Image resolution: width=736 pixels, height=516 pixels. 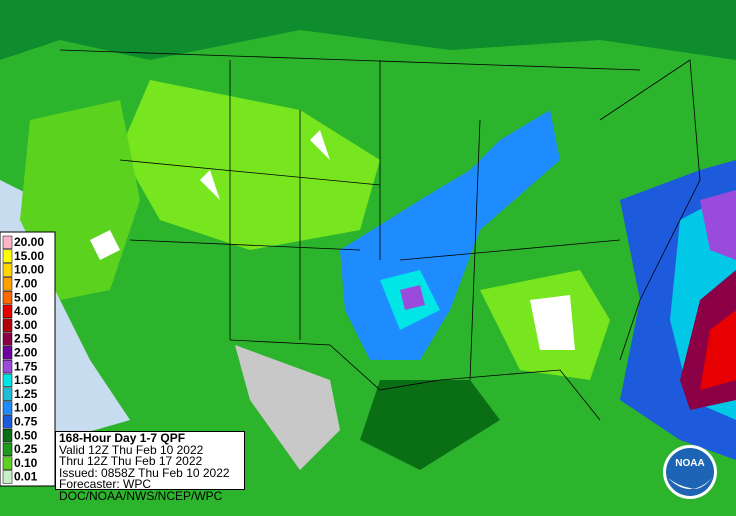 What do you see at coordinates (122, 438) in the screenshot?
I see `info-title: 168-Hour Day 1-7 QPF` at bounding box center [122, 438].